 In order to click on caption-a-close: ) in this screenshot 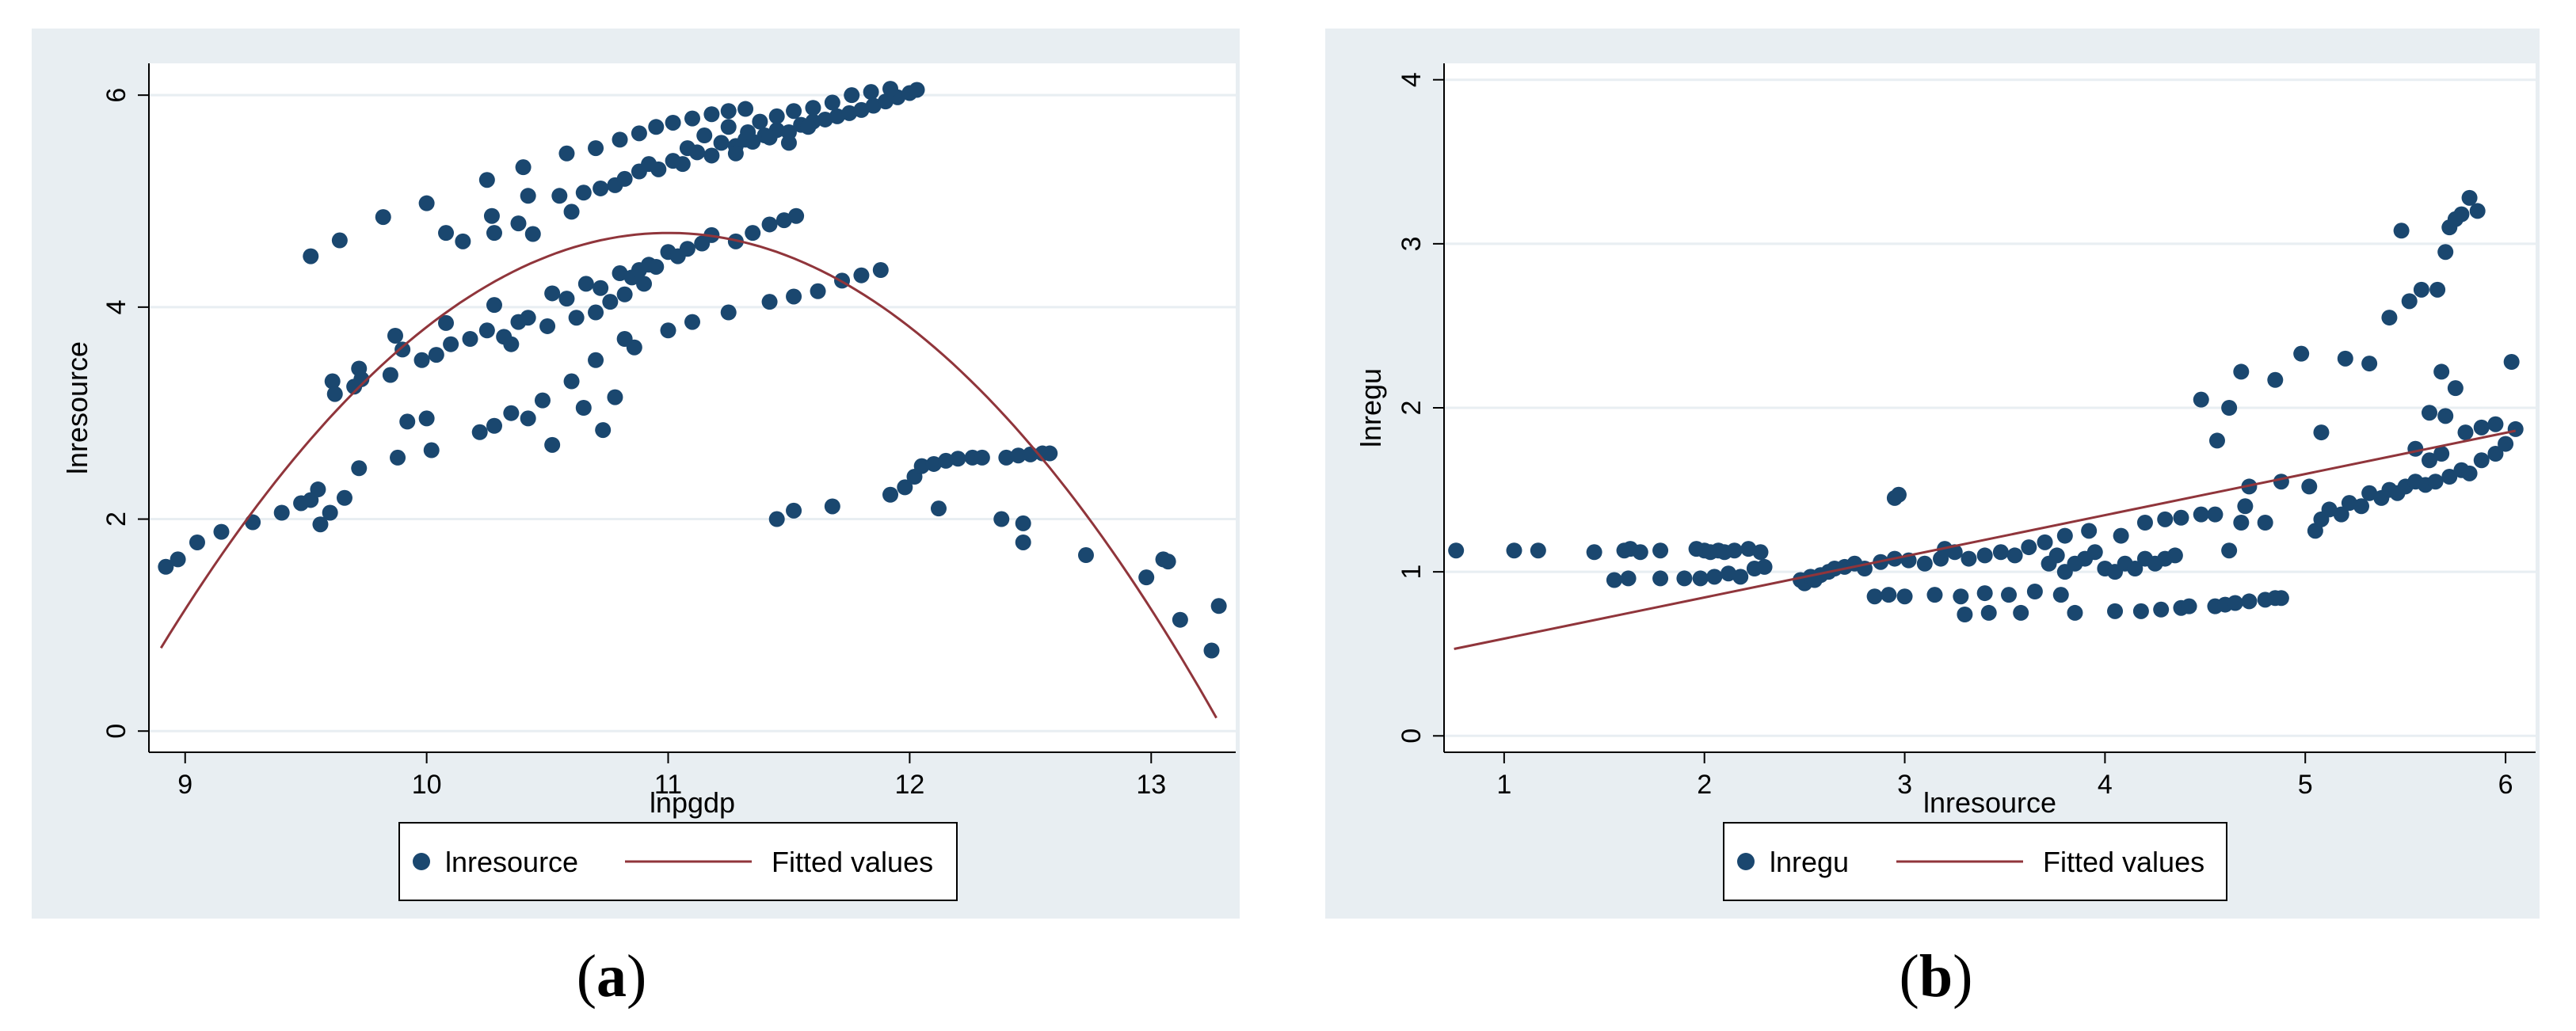, I will do `click(637, 976)`.